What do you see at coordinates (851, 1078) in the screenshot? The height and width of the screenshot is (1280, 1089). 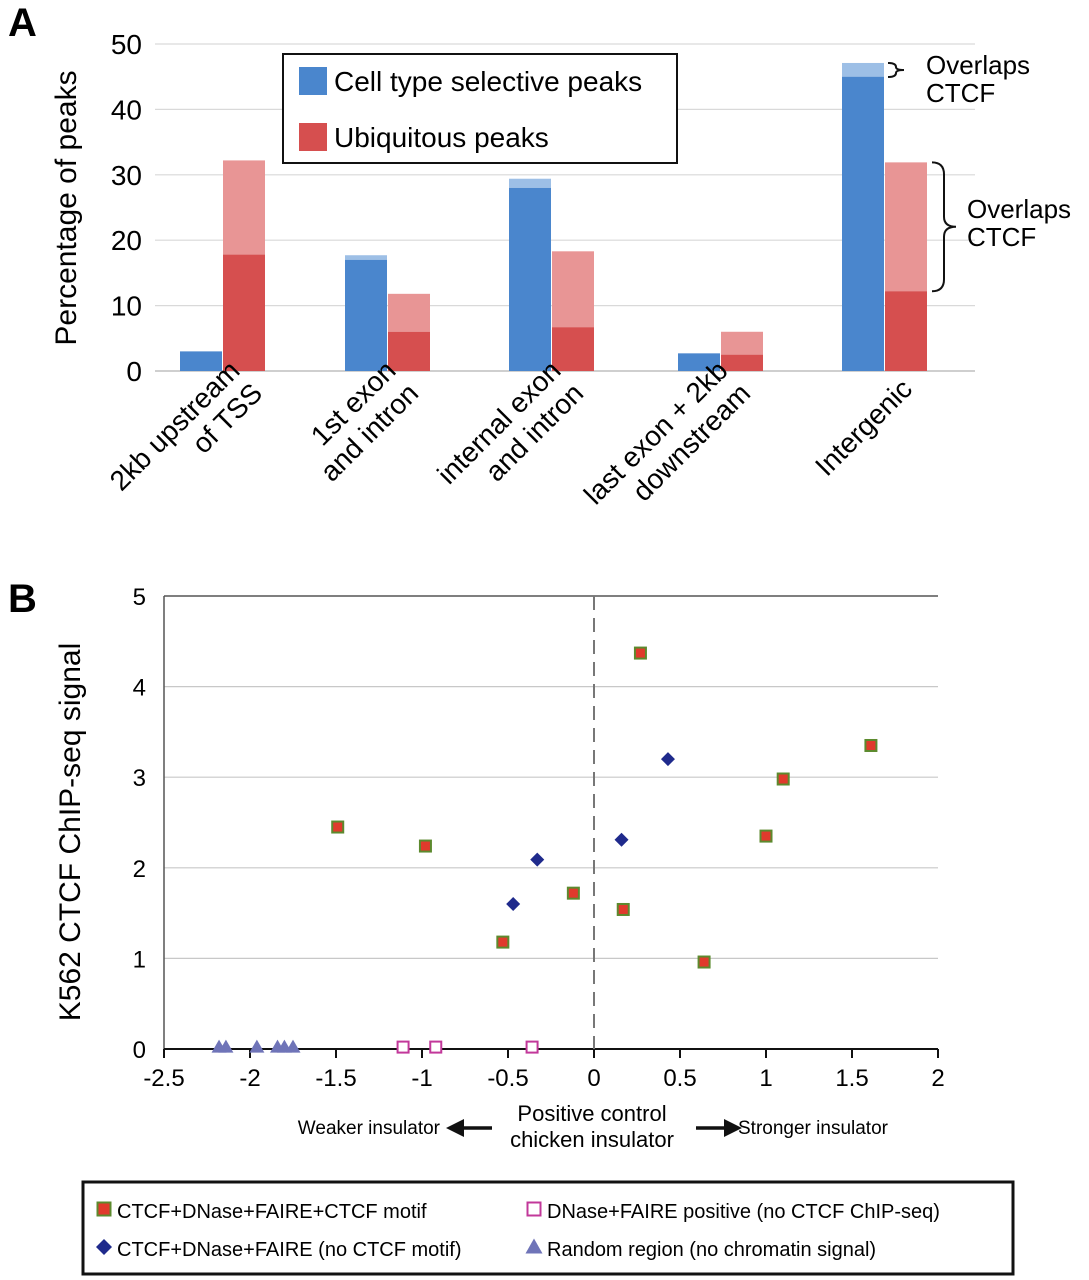 I see `x-tick-label: 1.5` at bounding box center [851, 1078].